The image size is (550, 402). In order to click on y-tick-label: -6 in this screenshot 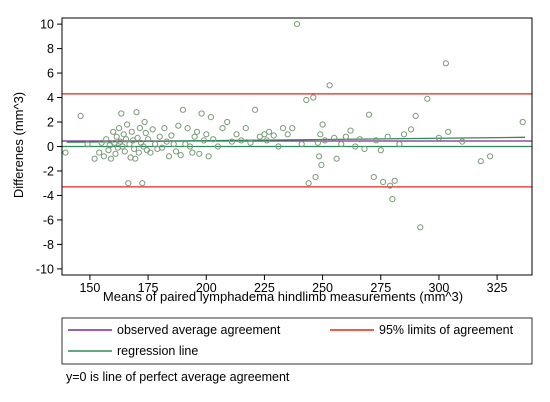, I will do `click(48, 220)`.